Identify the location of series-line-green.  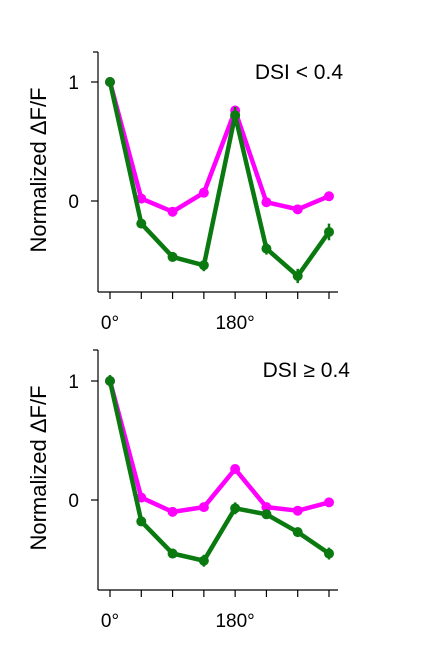
(219, 471).